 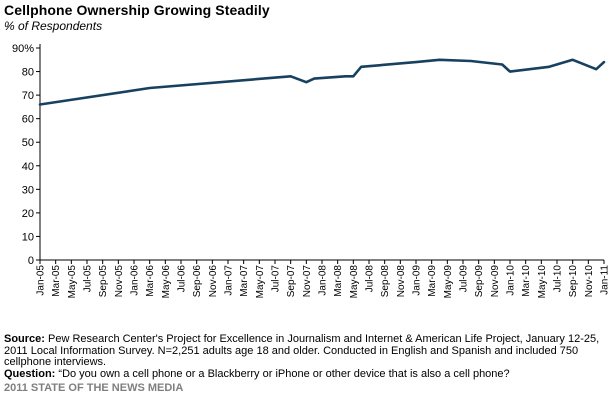 I want to click on x-tick-label: Sep-06, so click(x=197, y=281).